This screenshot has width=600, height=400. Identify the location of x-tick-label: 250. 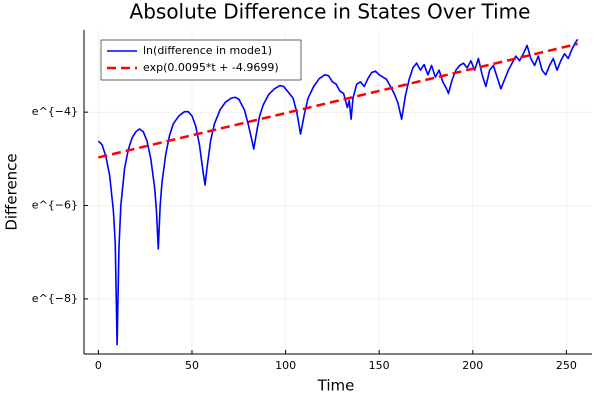
(566, 365).